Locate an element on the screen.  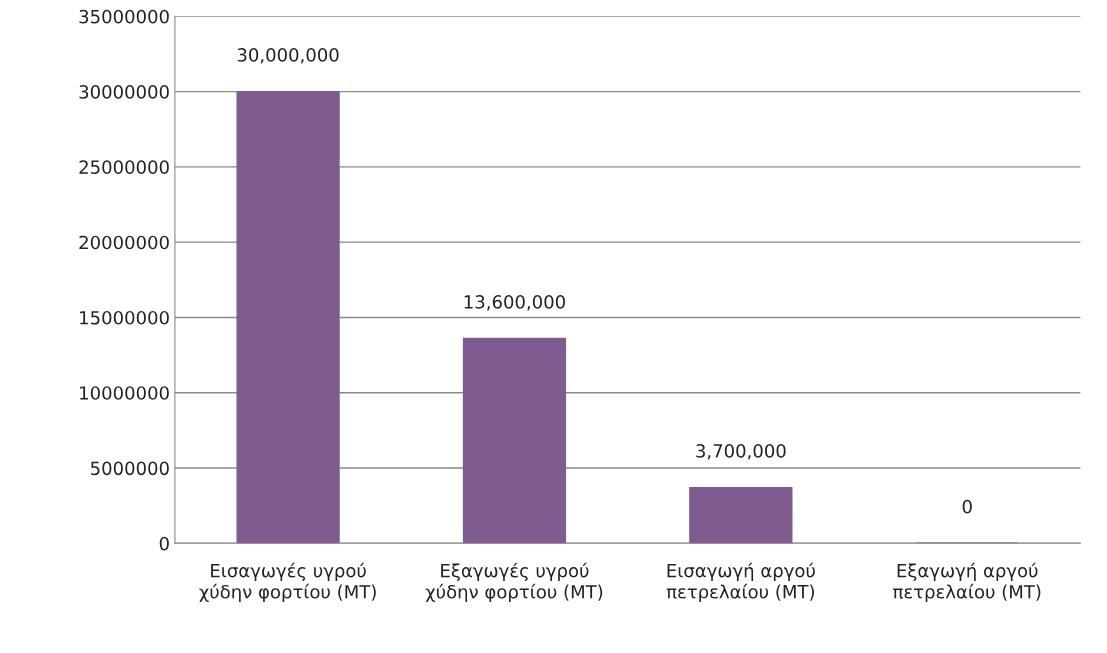
y-tick-label: 15000000 is located at coordinates (124, 317).